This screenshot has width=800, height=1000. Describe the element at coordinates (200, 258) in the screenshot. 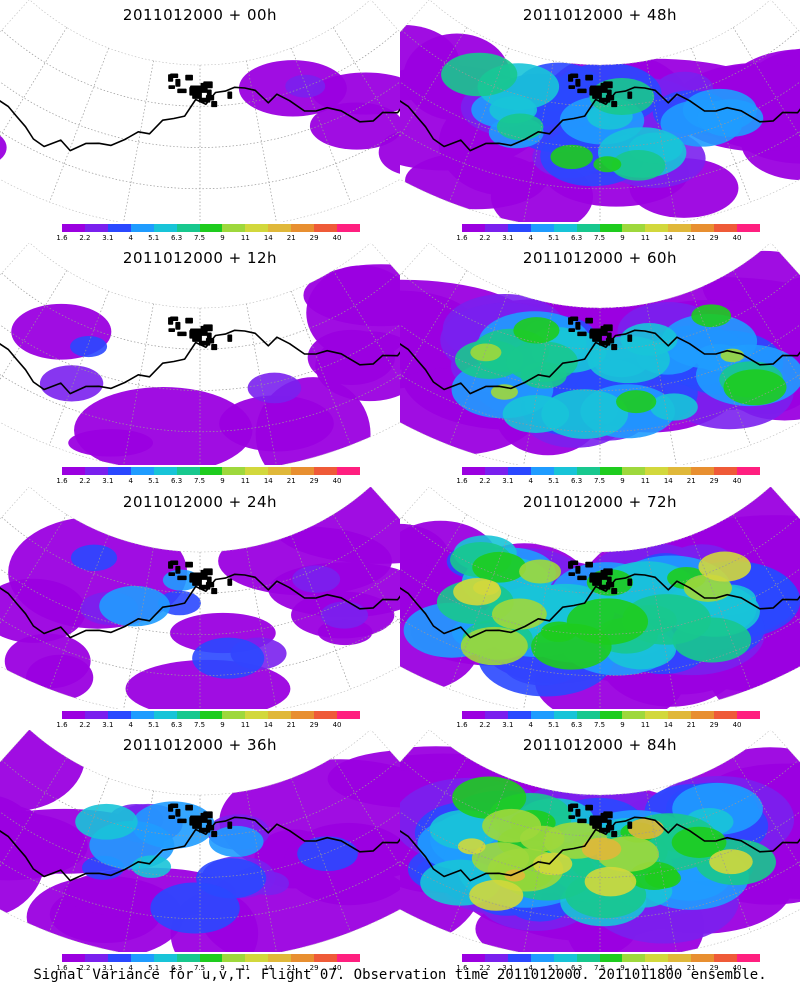

I see `panel-title: 2011012000 + 12h` at that location.